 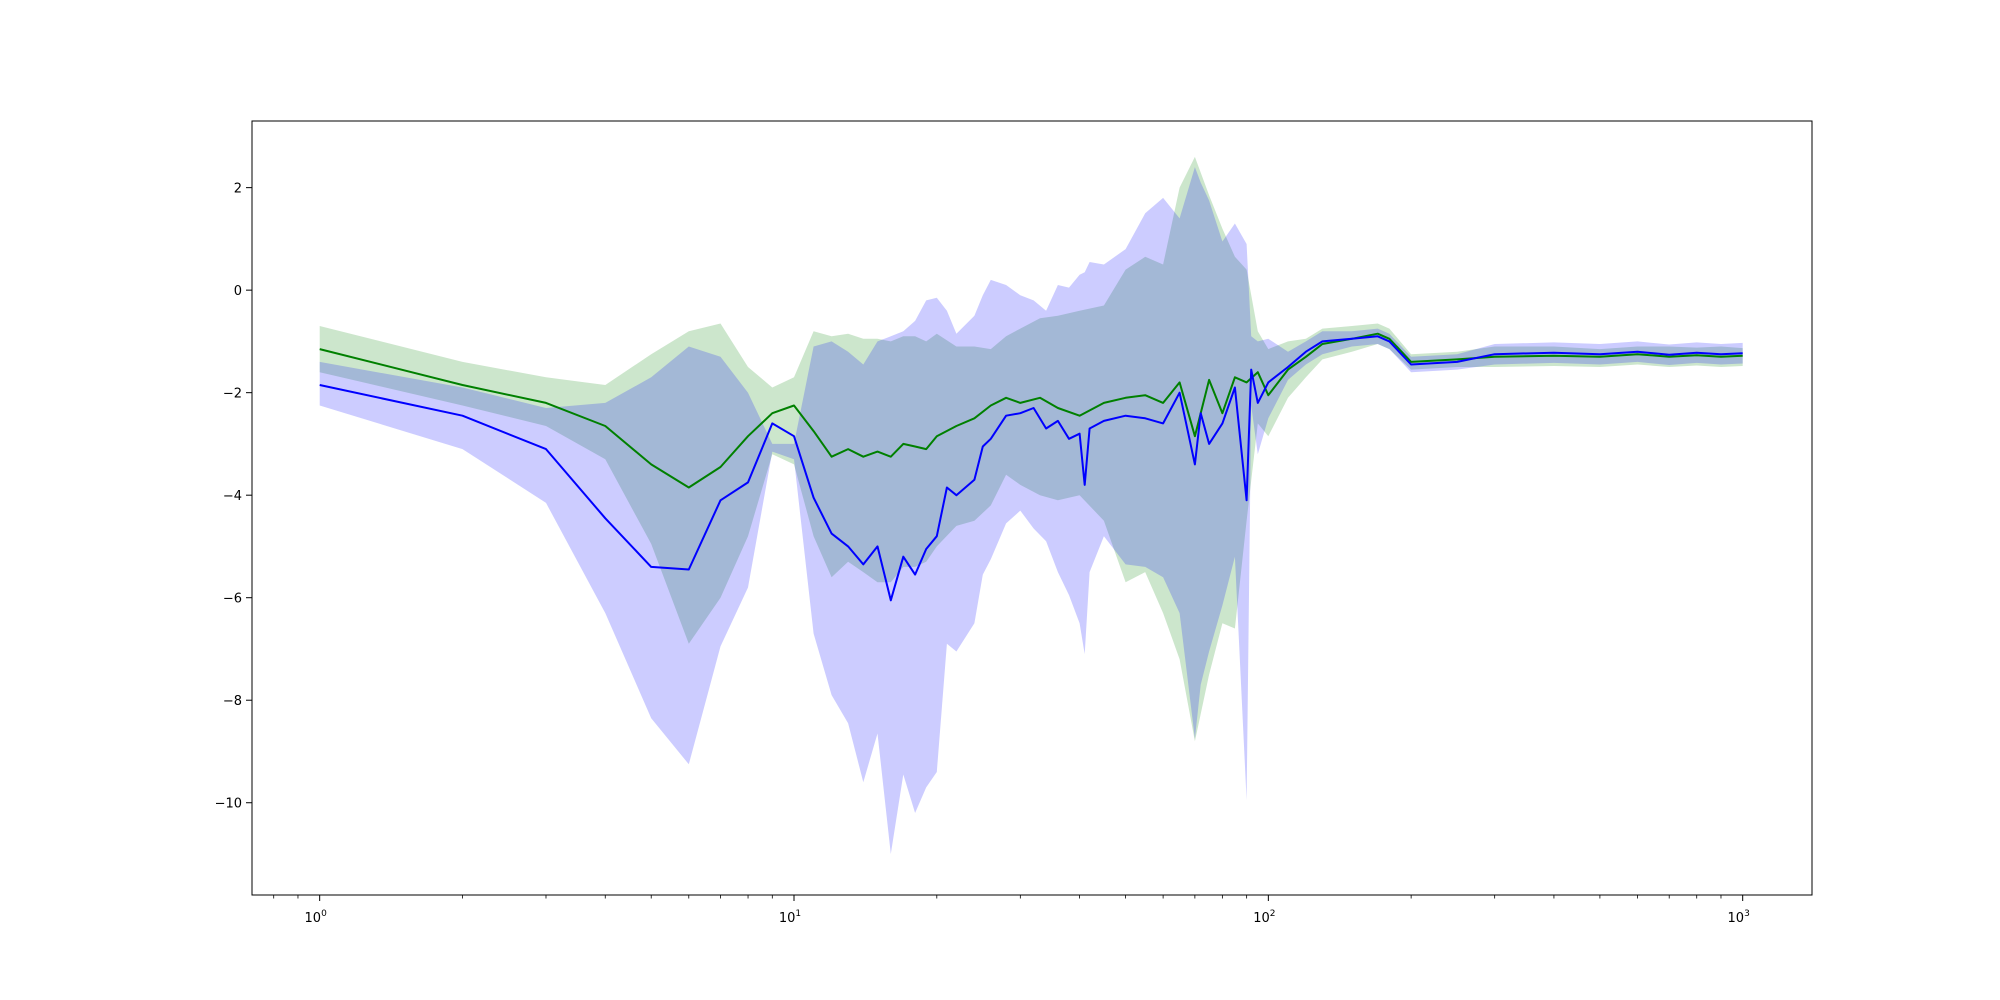 I want to click on x-axis: 10⁰ 10¹ 10² 10³, so click(x=1011, y=910).